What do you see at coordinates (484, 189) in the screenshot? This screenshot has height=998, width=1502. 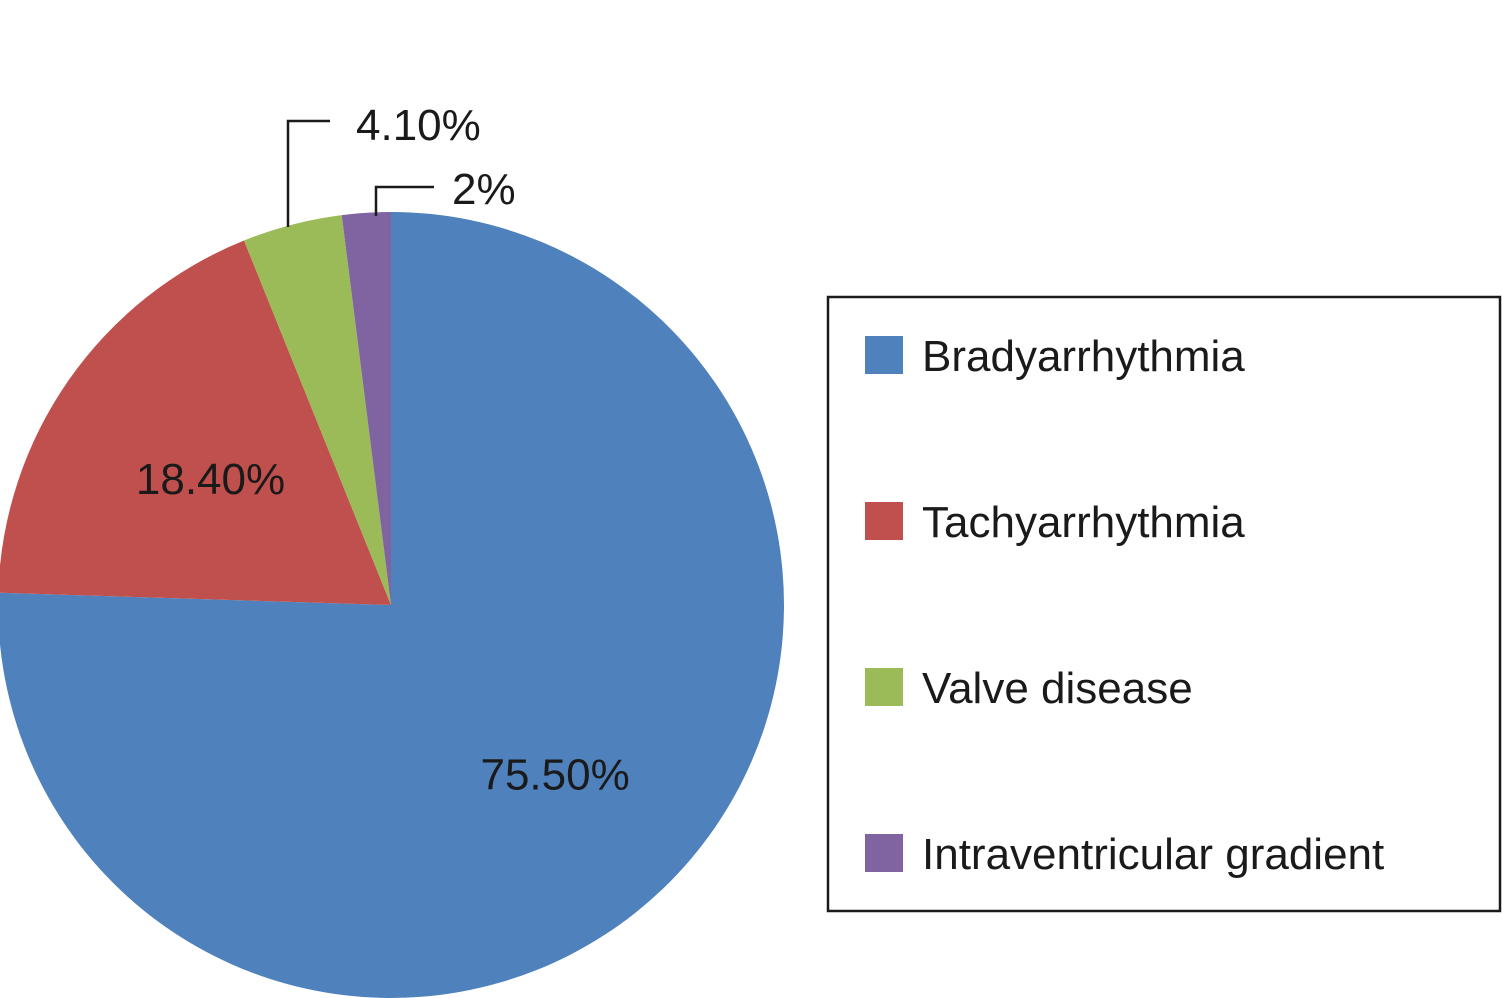 I see `slice-label-intraventricular-gradient: 2%` at bounding box center [484, 189].